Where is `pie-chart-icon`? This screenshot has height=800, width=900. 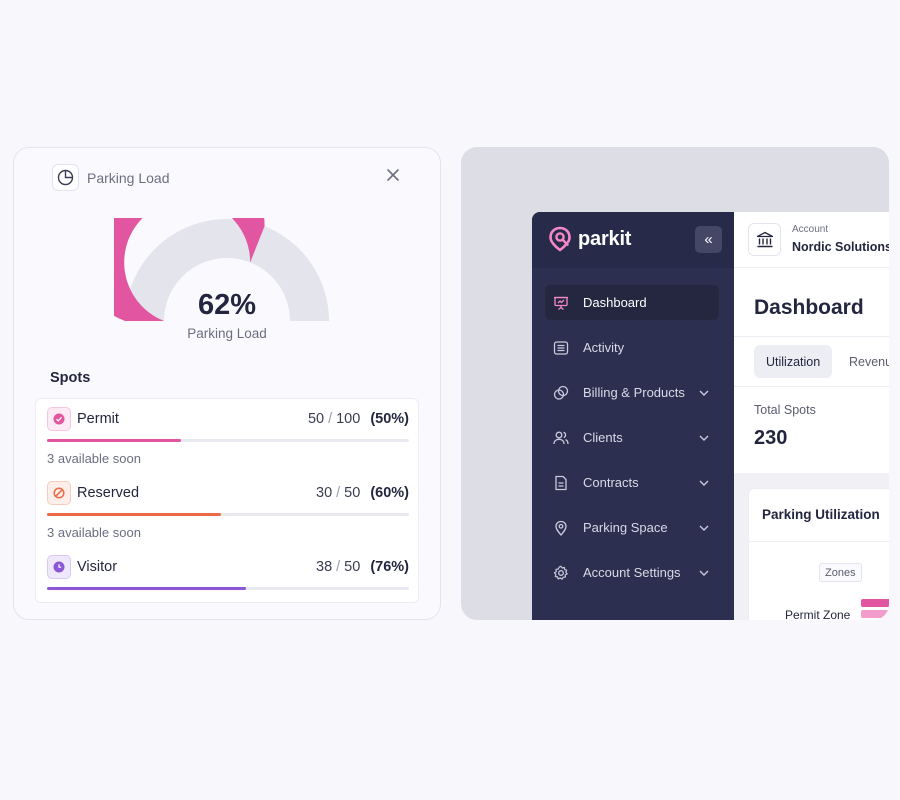 pie-chart-icon is located at coordinates (65, 177).